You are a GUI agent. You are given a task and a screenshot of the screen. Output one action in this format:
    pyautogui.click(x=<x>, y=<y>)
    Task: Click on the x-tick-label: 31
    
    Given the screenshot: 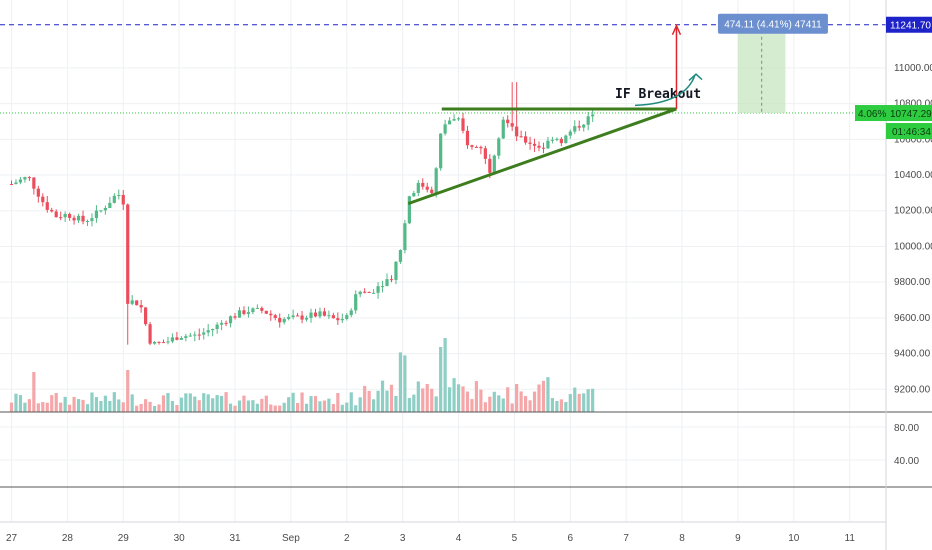 What is the action you would take?
    pyautogui.click(x=235, y=538)
    